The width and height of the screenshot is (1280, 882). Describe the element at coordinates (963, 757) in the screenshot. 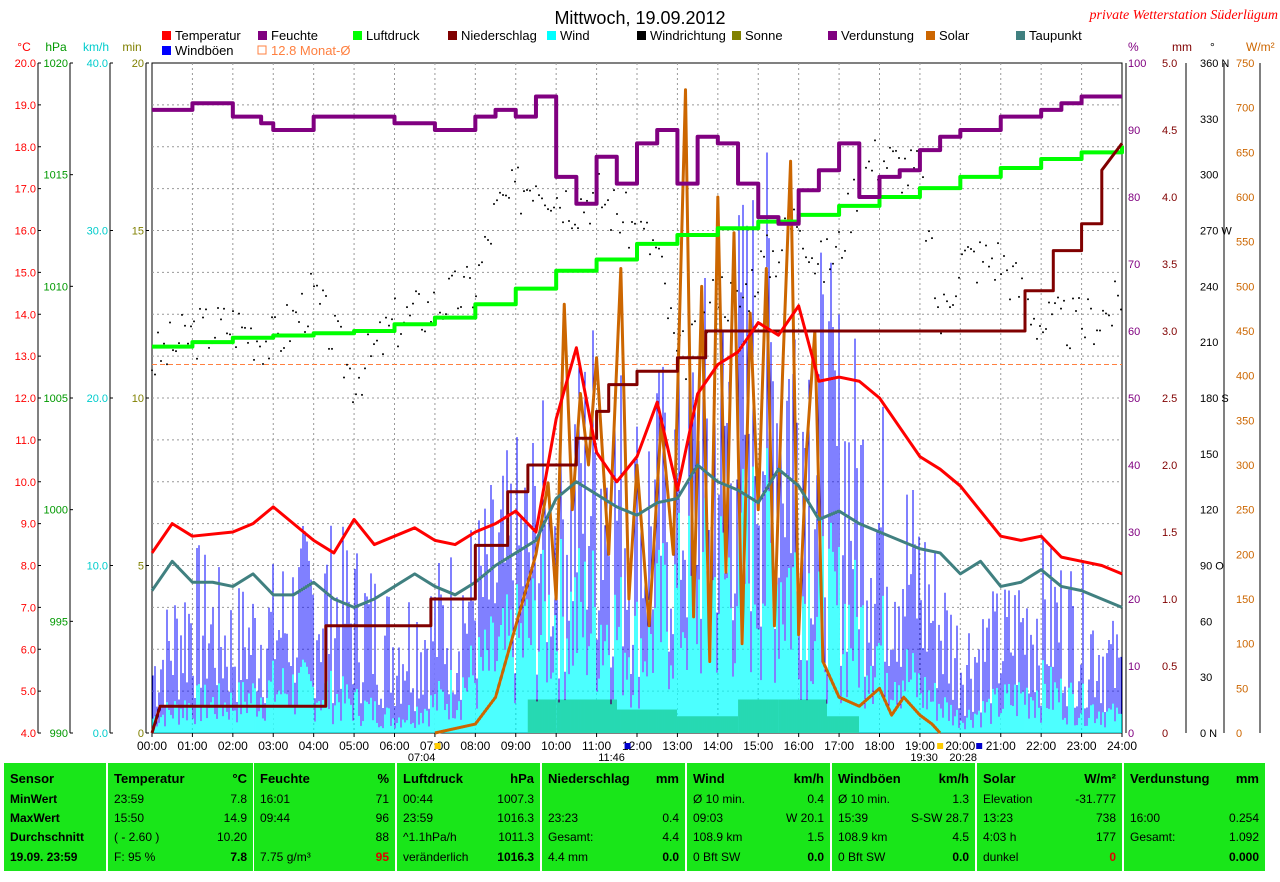

I see `sun-marker-label: 20:28` at that location.